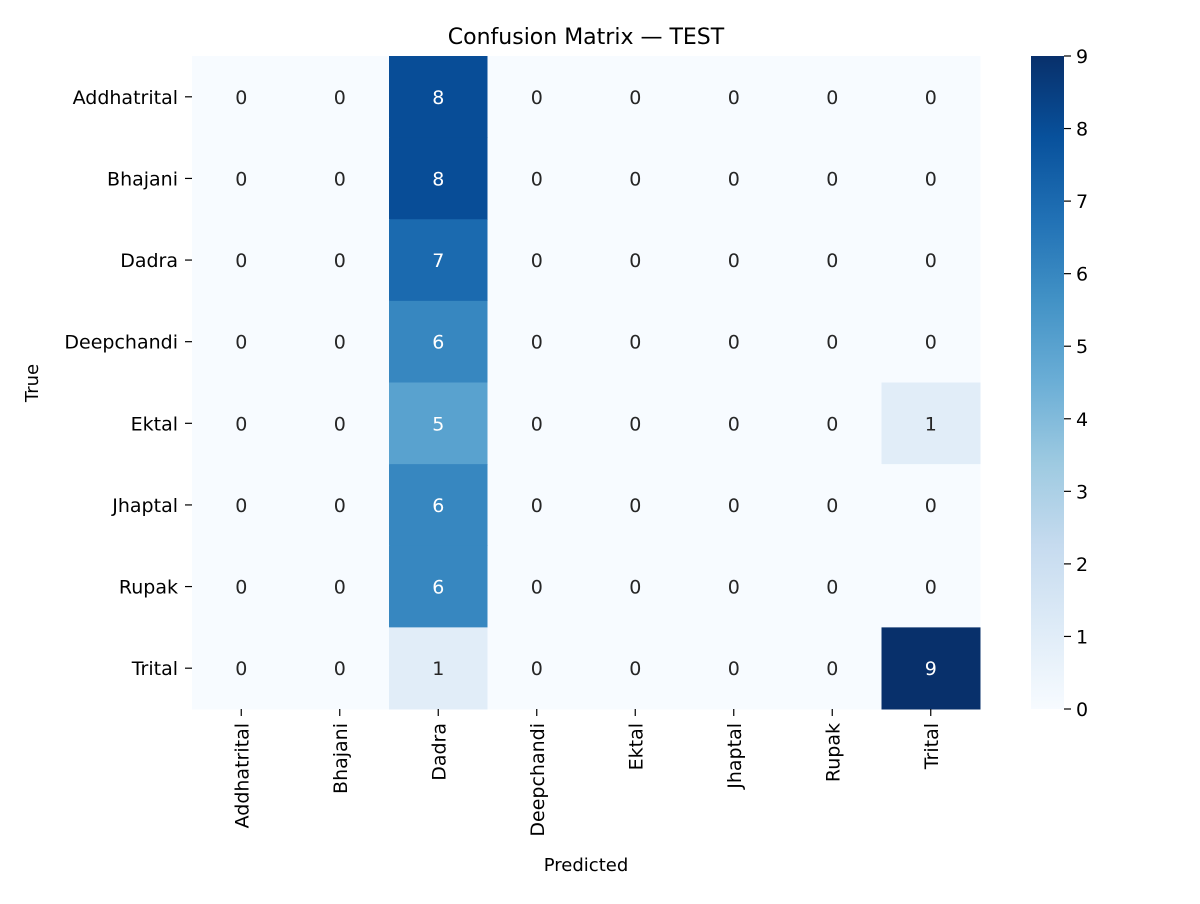  I want to click on x-tick-label: Deepchandi, so click(538, 780).